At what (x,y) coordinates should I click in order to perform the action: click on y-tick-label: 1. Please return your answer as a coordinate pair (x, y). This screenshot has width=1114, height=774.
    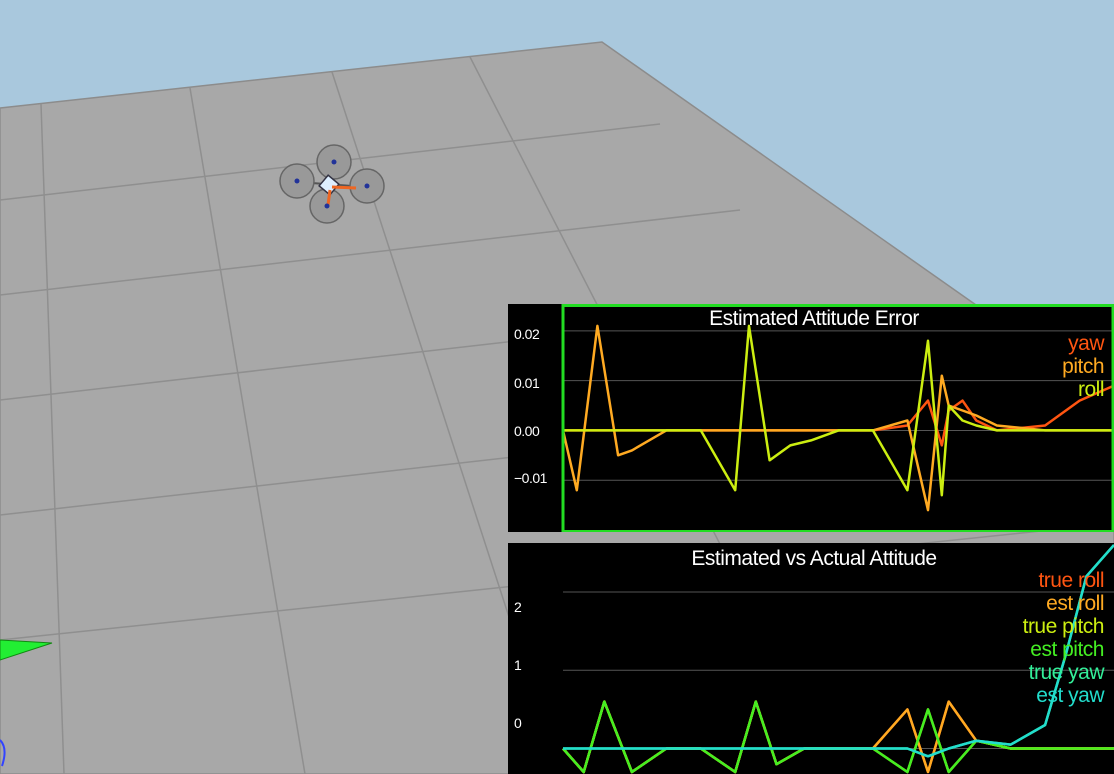
    Looking at the image, I should click on (518, 665).